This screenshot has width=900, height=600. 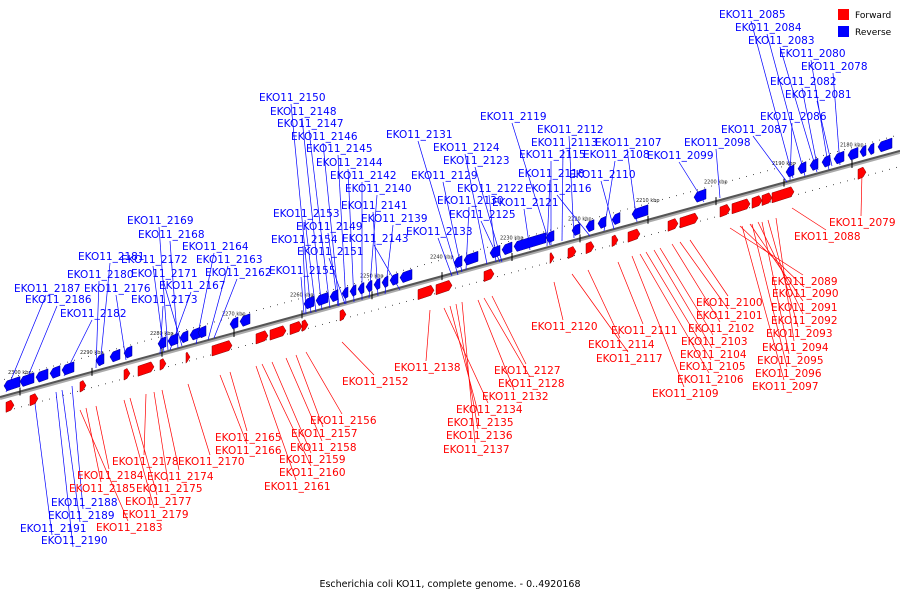 I want to click on reverse-gene-label: EKO11_2110, so click(x=602, y=175).